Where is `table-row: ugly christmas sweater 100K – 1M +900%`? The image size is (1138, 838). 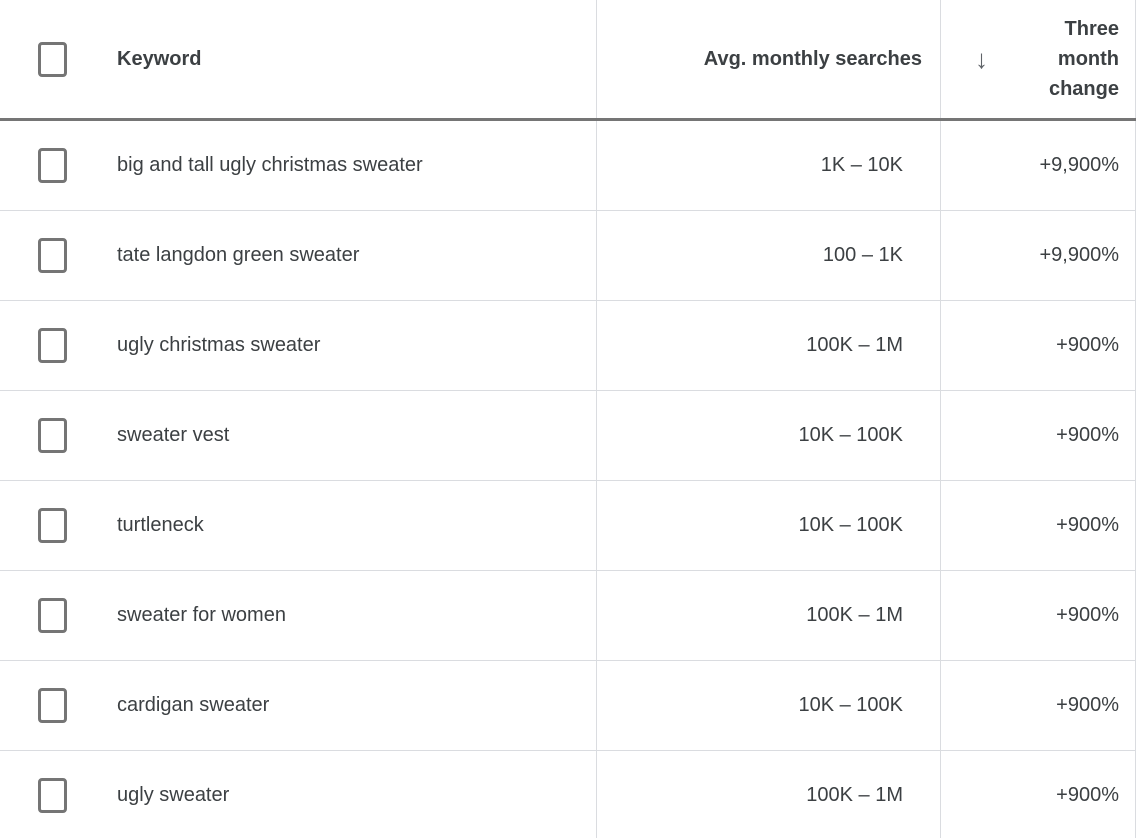 table-row: ugly christmas sweater 100K – 1M +900% is located at coordinates (568, 346).